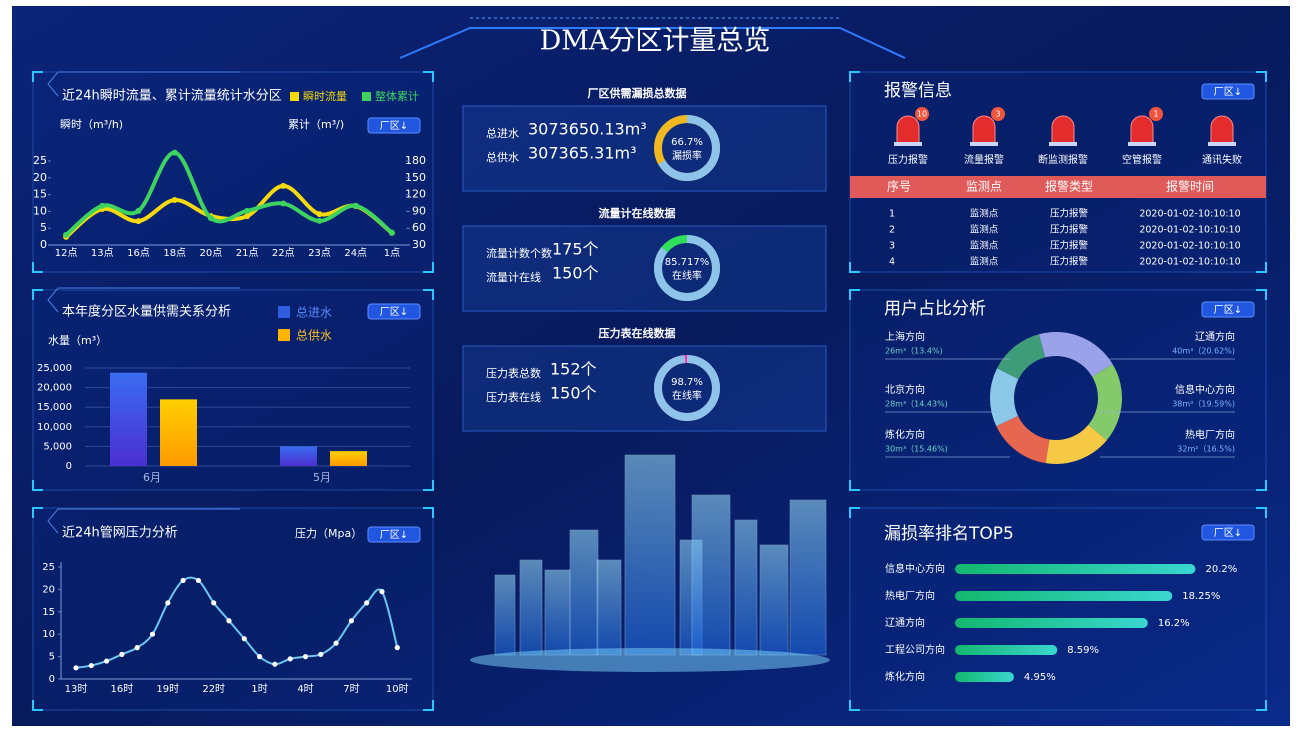 The height and width of the screenshot is (734, 1300). Describe the element at coordinates (57, 446) in the screenshot. I see `y-tick-label: 5,000` at that location.